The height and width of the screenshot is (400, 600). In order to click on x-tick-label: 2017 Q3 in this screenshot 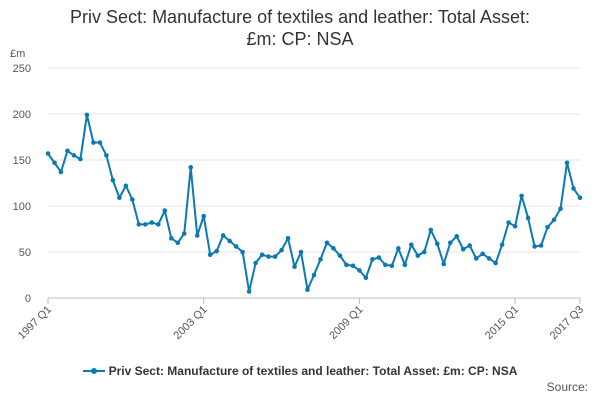, I will do `click(567, 323)`.